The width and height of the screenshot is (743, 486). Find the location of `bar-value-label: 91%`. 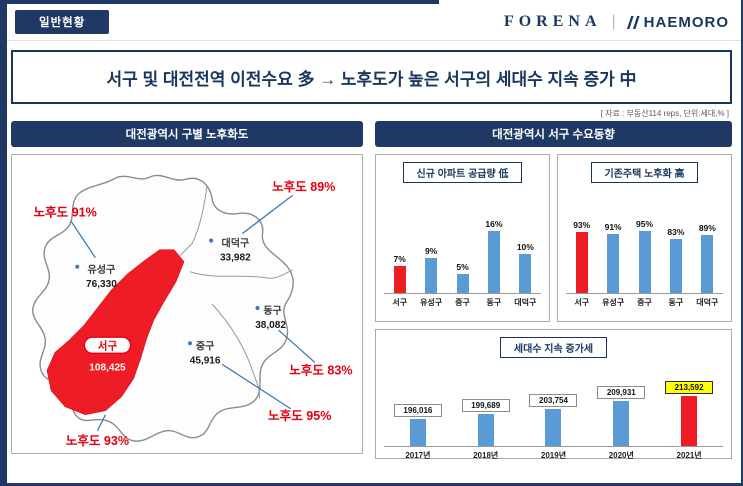

bar-value-label: 91% is located at coordinates (613, 227).